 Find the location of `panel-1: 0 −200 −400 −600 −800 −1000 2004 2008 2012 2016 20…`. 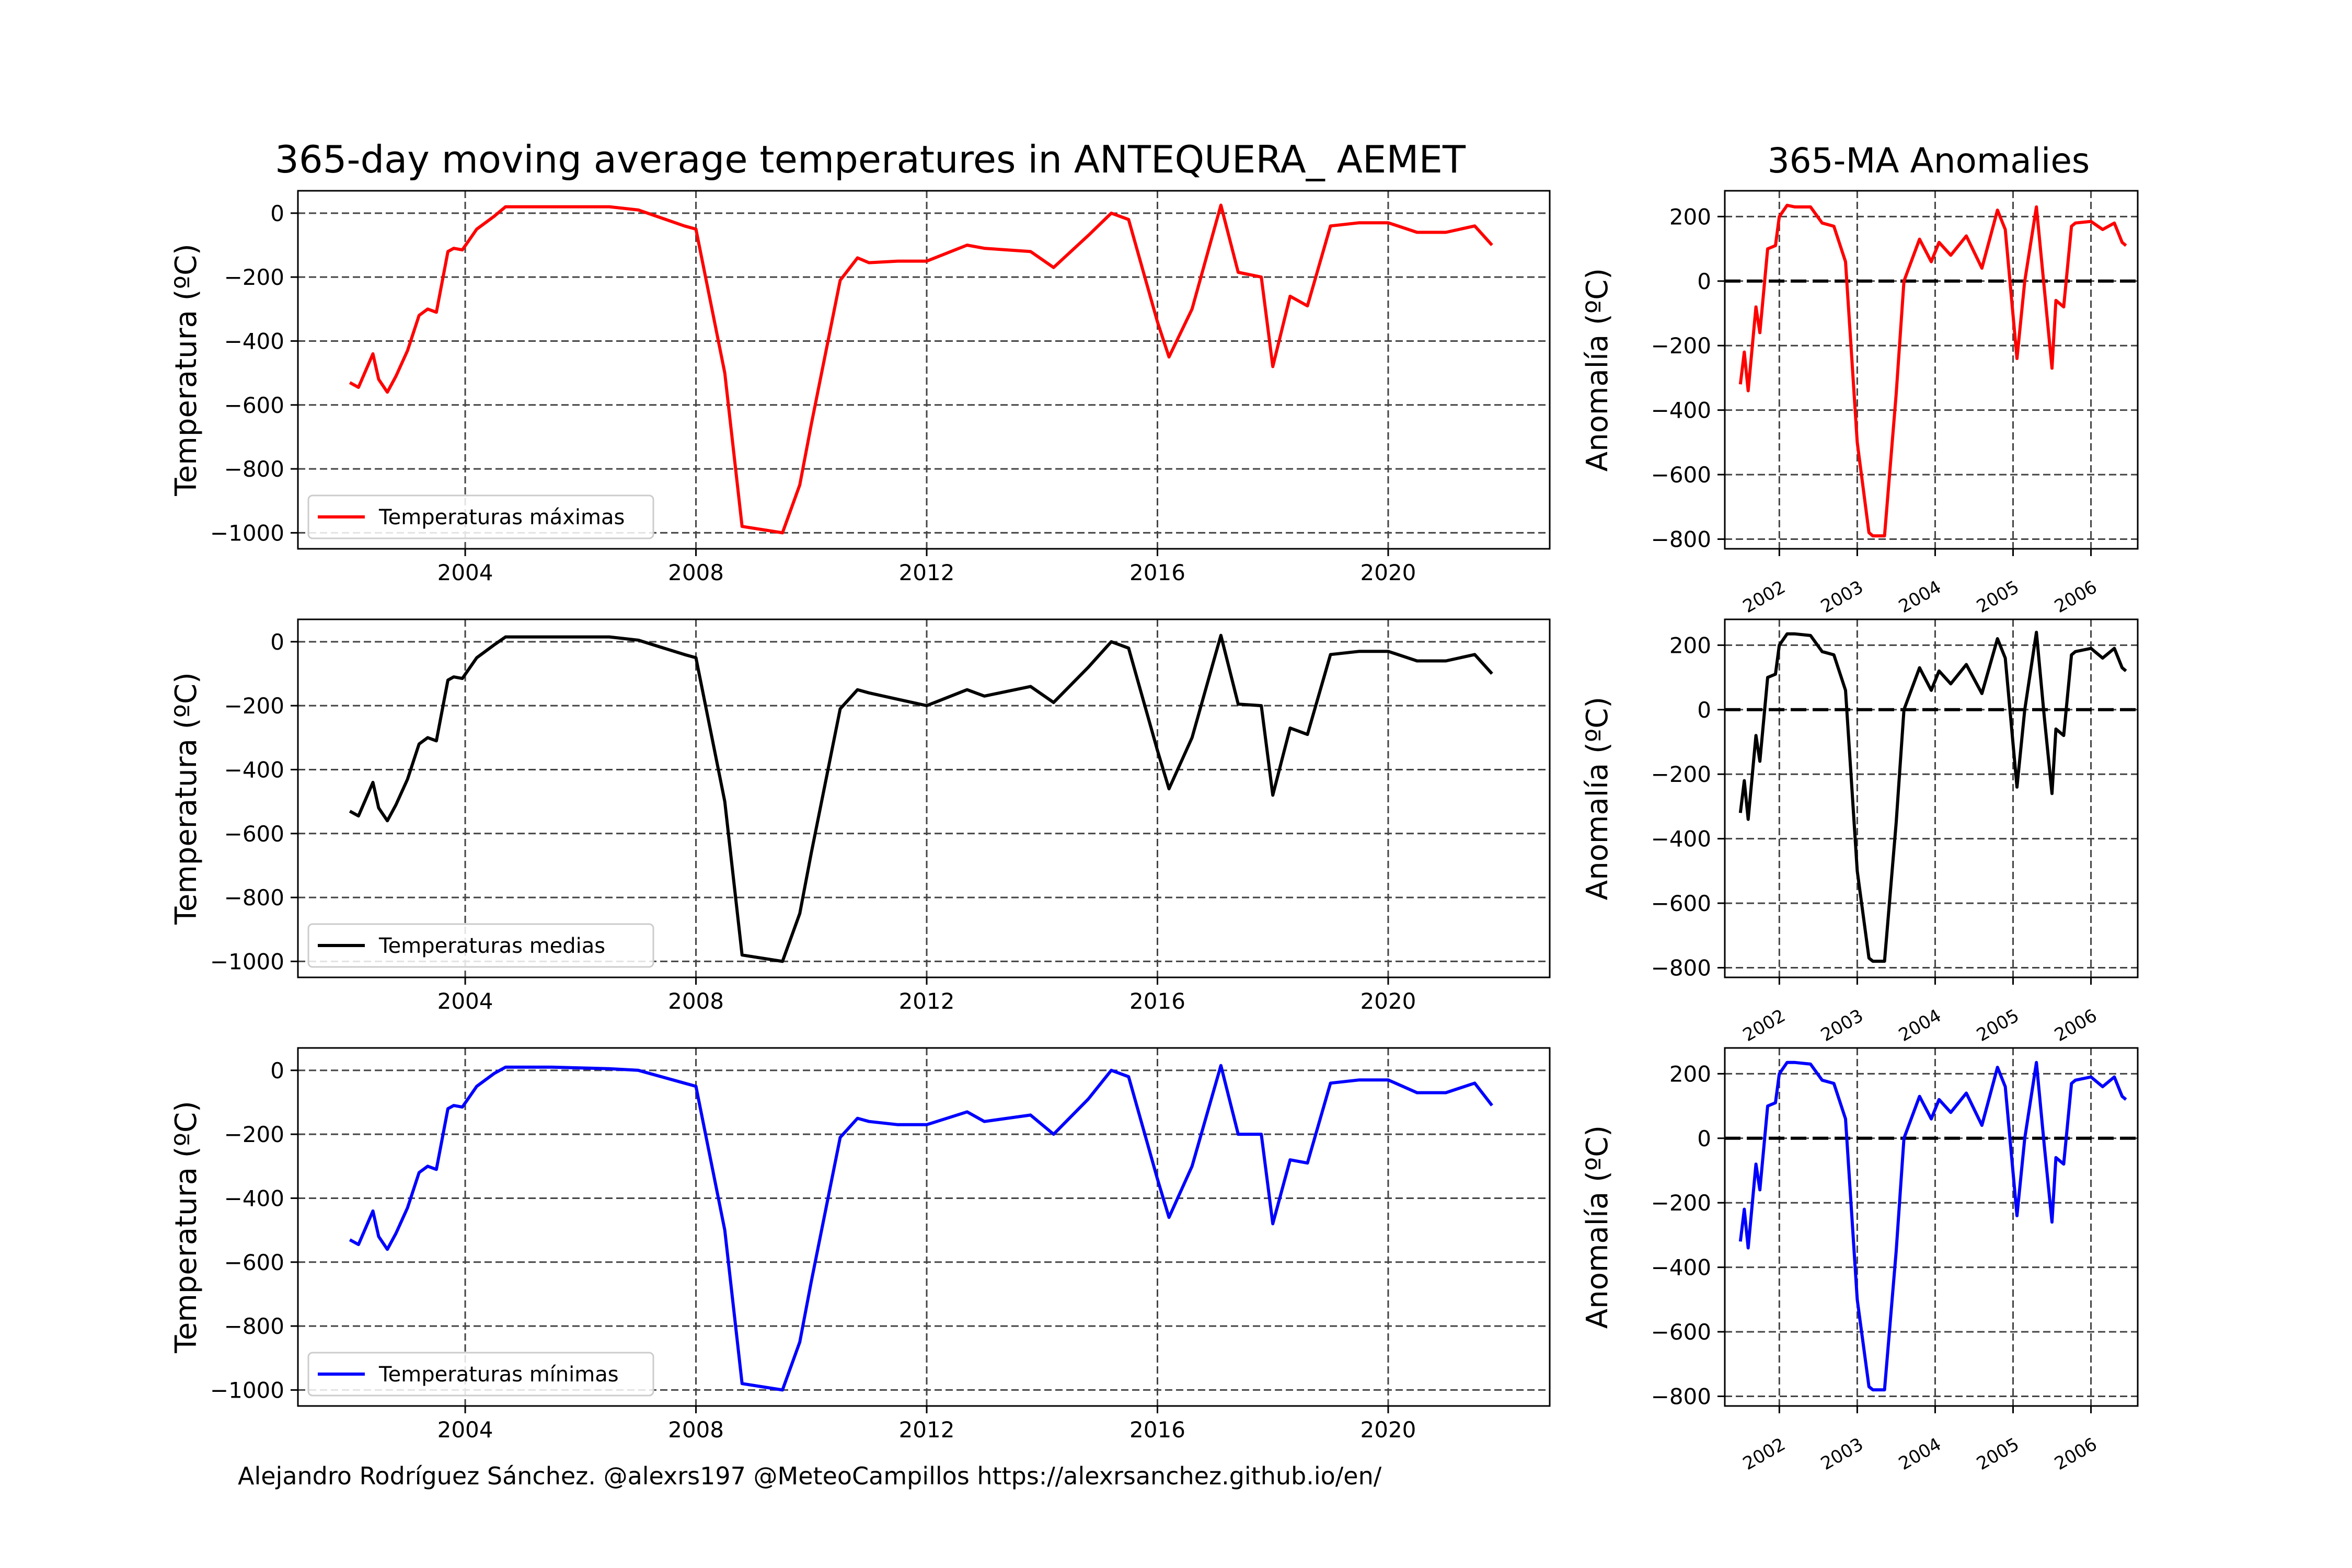

panel-1: 0 −200 −400 −600 −800 −1000 2004 2008 2012 2016 20… is located at coordinates (860, 387).